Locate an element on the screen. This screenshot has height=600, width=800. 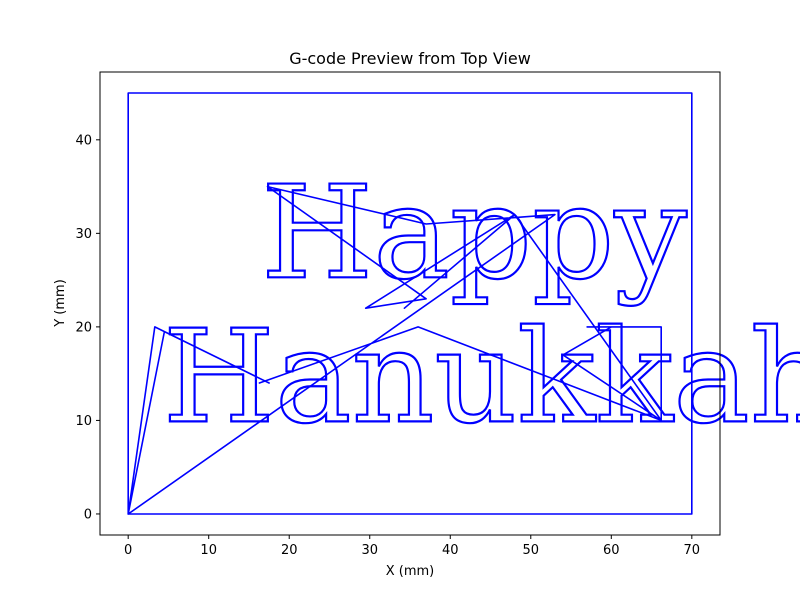
y-tick-label: 40 is located at coordinates (83, 140).